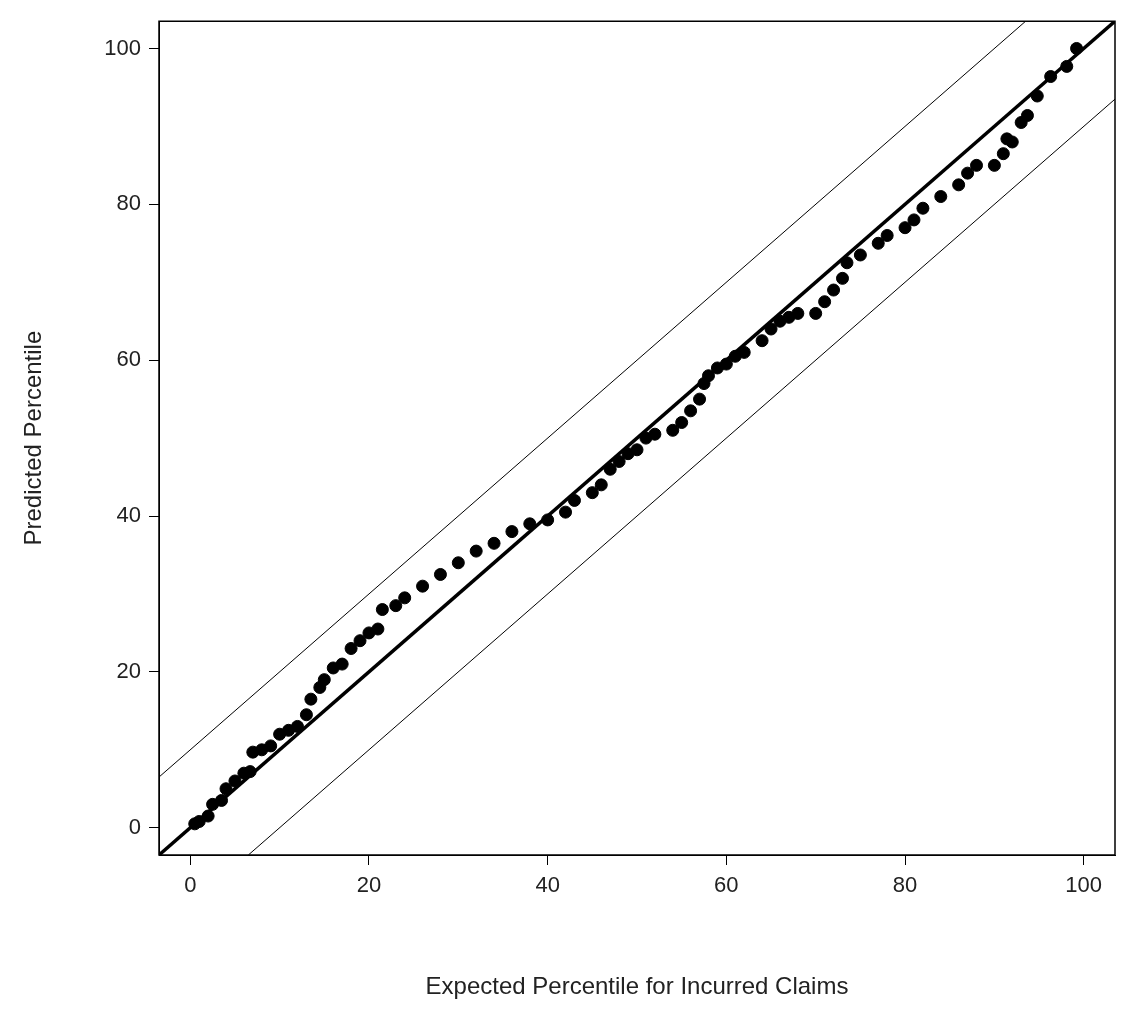 Image resolution: width=1122 pixels, height=1012 pixels. I want to click on y-tick-label: 100, so click(122, 47).